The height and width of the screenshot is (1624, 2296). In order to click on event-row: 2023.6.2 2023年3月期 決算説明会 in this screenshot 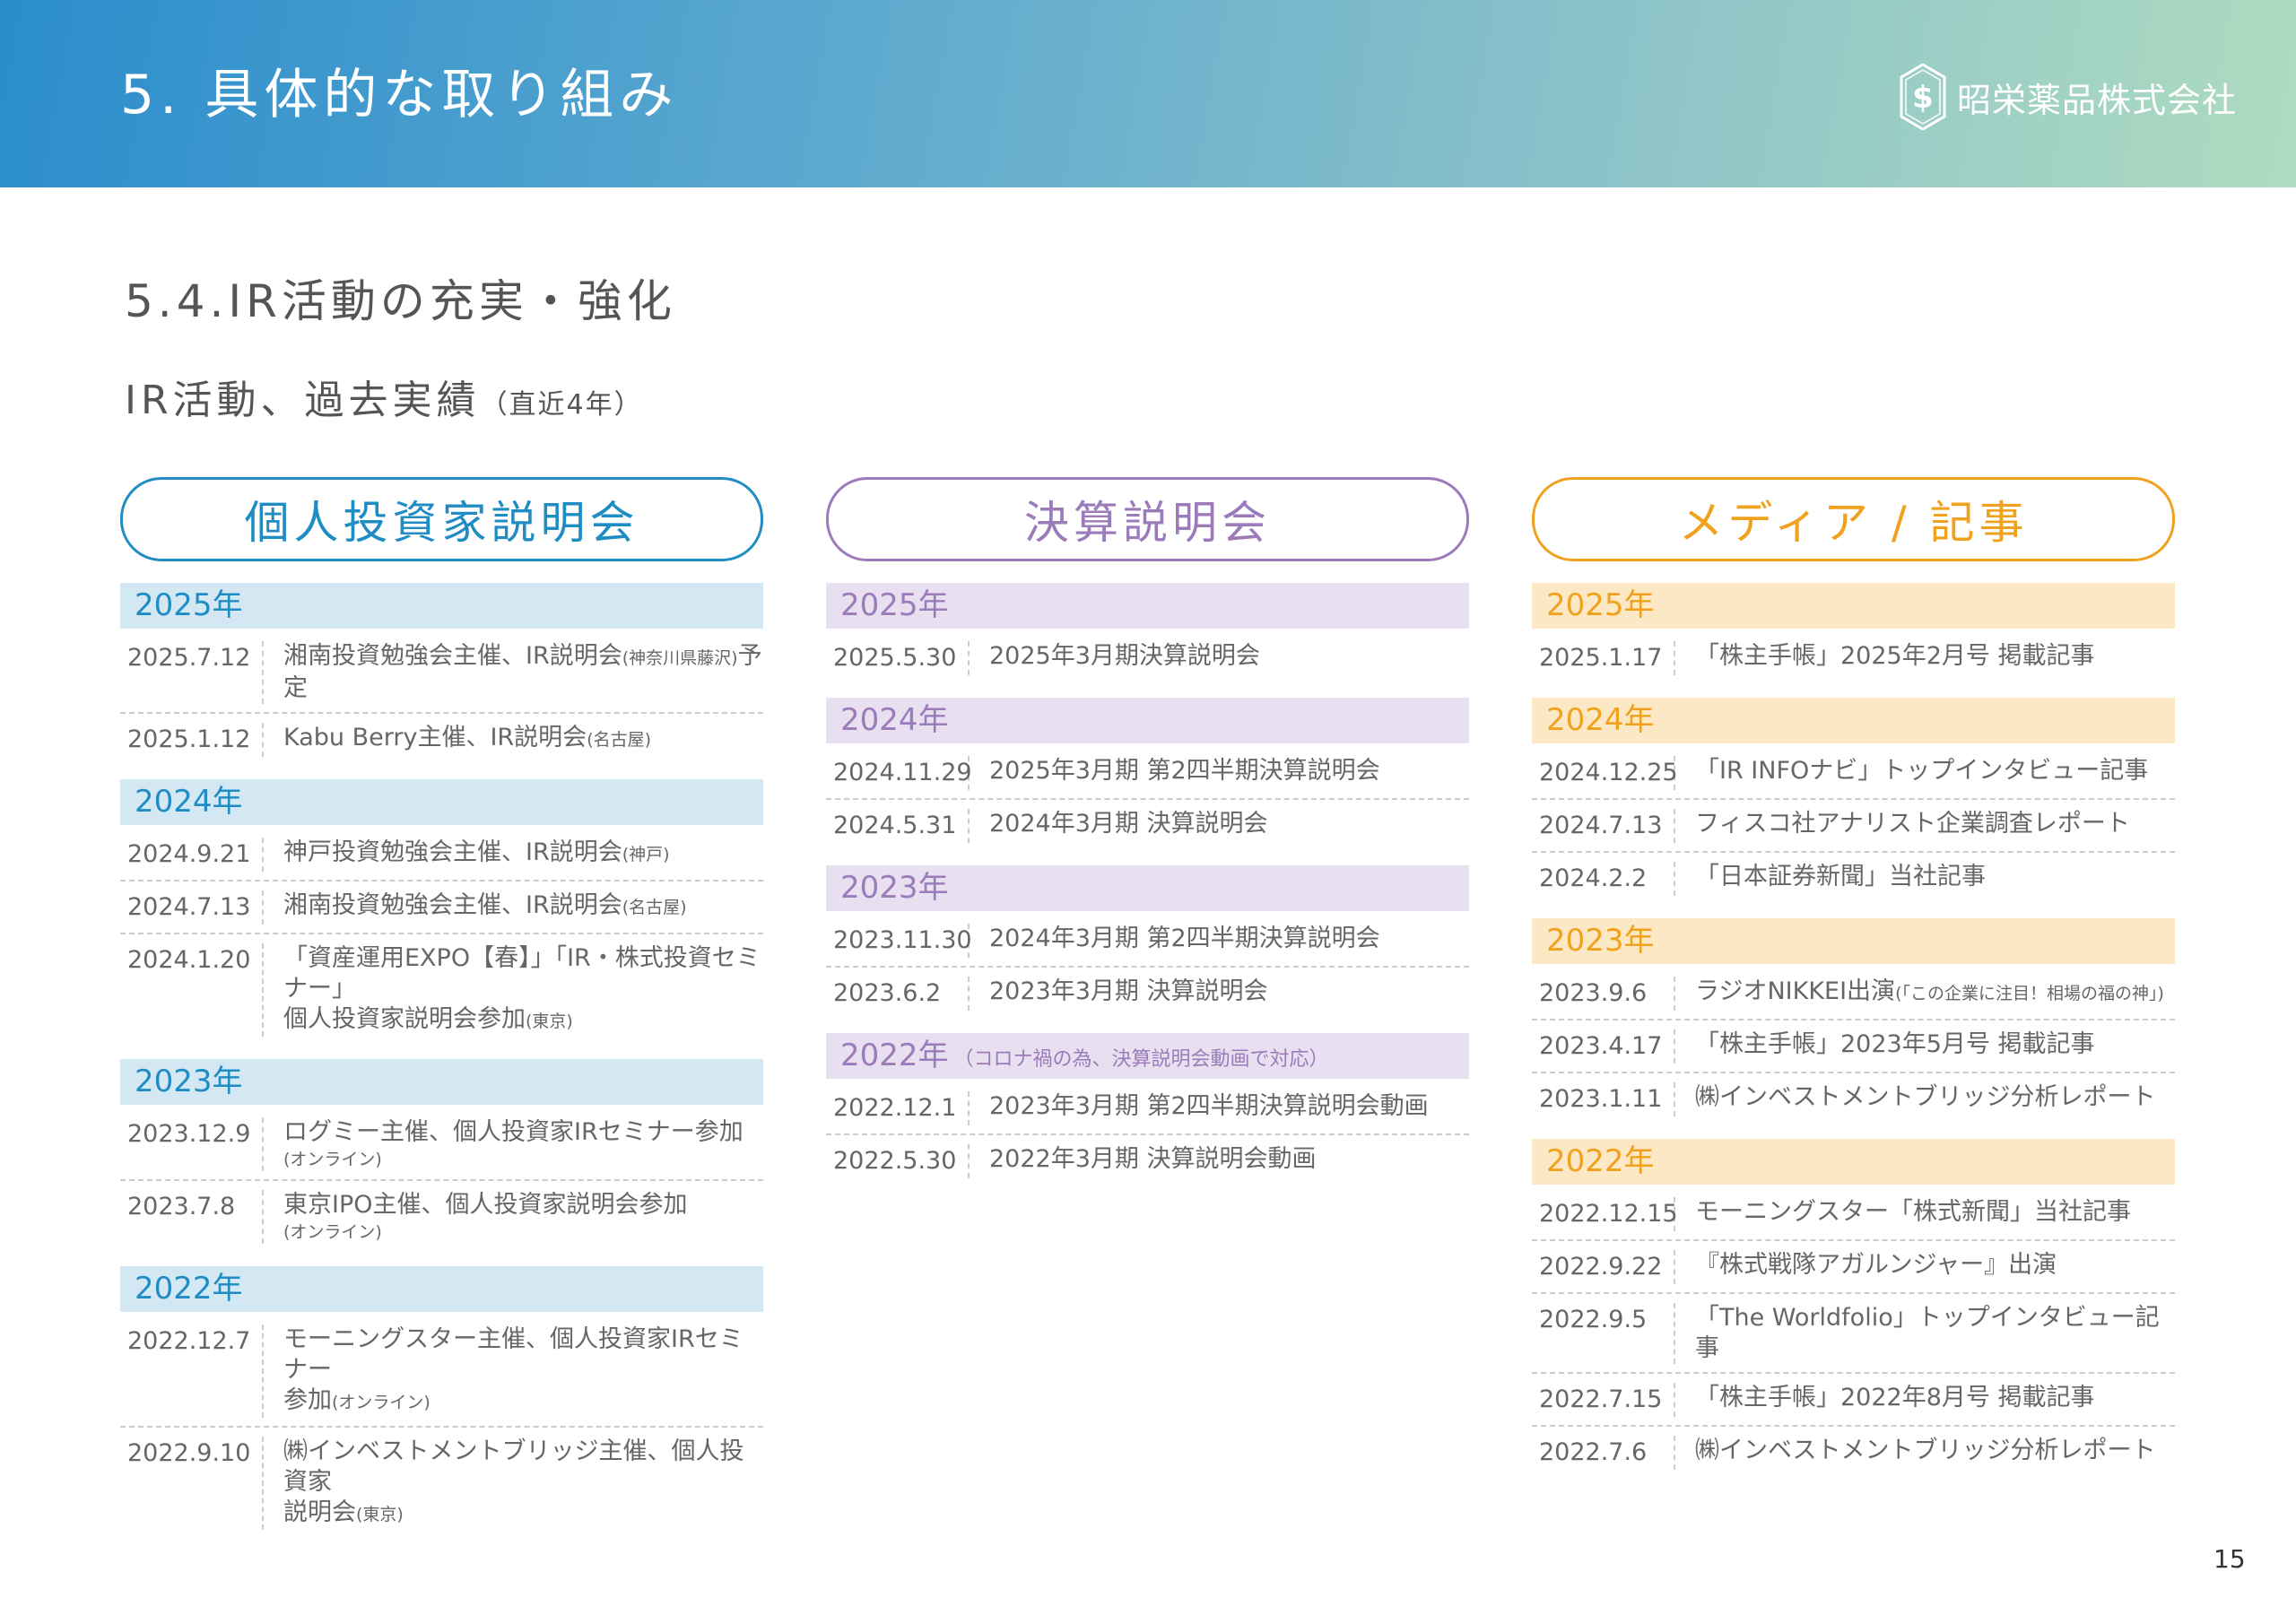, I will do `click(1147, 993)`.